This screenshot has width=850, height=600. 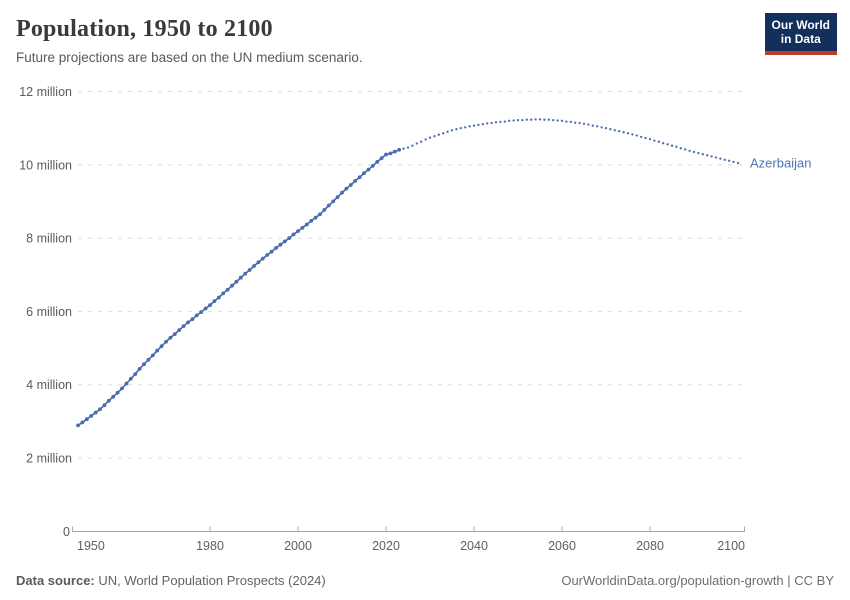 I want to click on page-title: Population, 1950 to 2100, so click(x=144, y=29).